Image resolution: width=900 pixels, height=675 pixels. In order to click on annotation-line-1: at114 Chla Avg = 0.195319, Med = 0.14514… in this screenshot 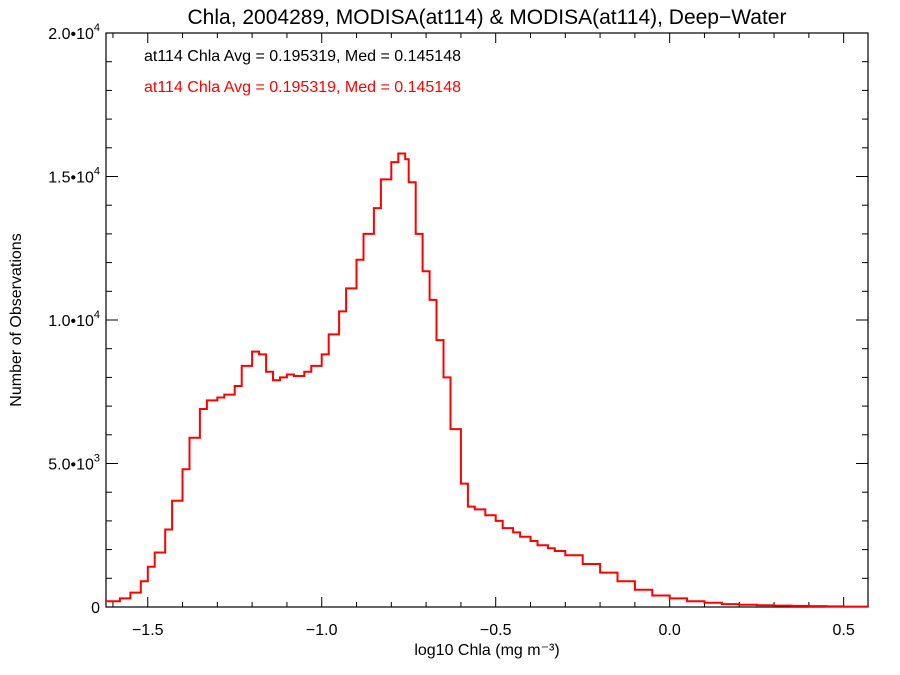, I will do `click(302, 56)`.